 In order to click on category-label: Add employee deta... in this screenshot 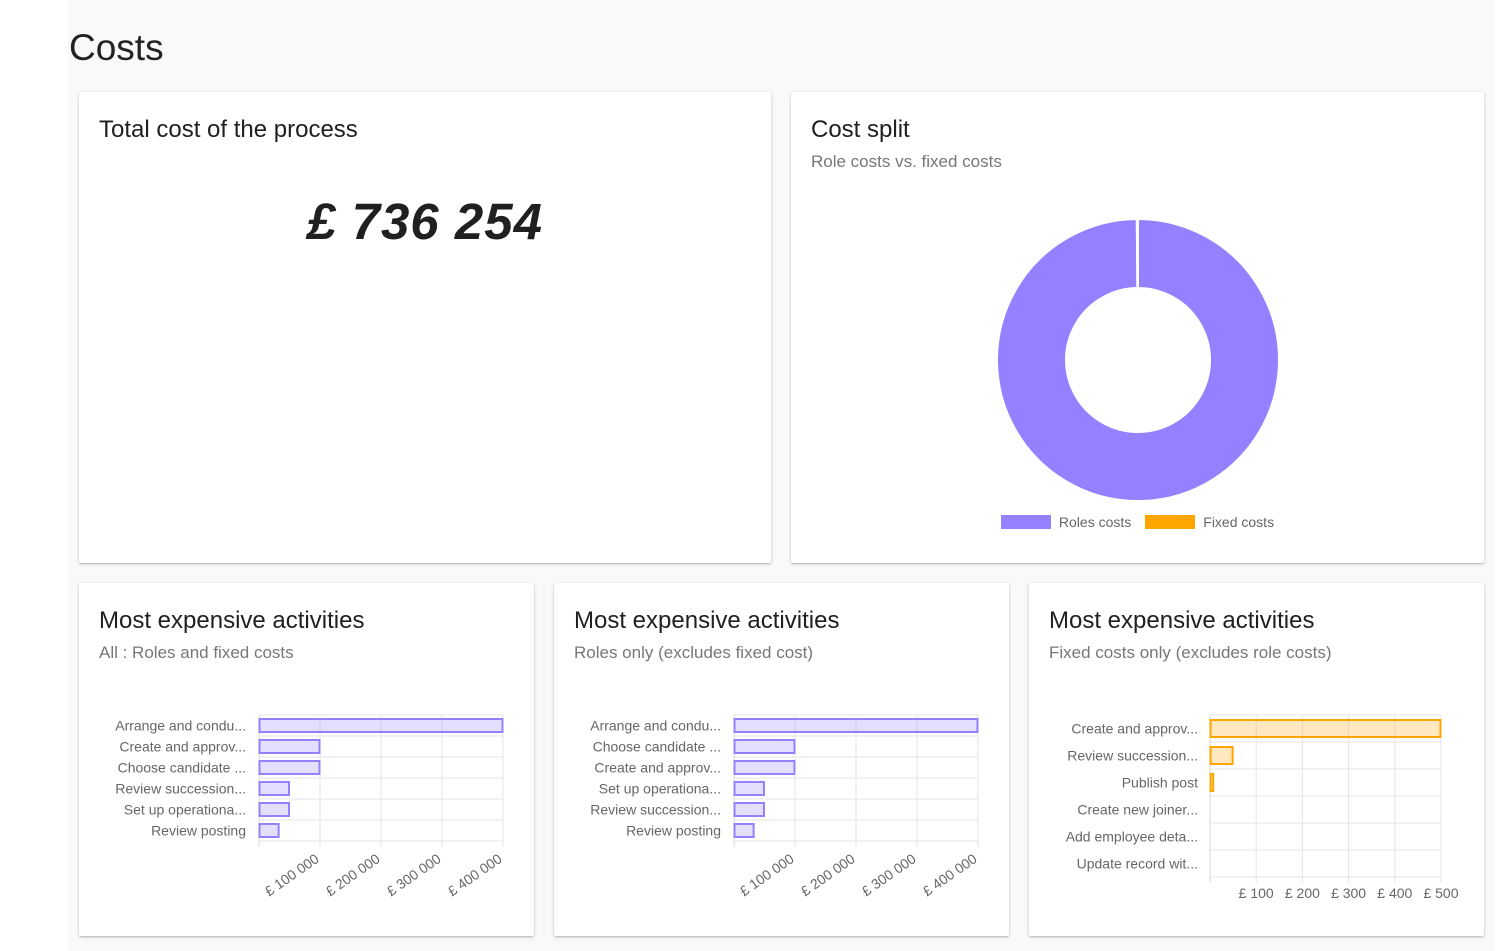, I will do `click(1132, 837)`.